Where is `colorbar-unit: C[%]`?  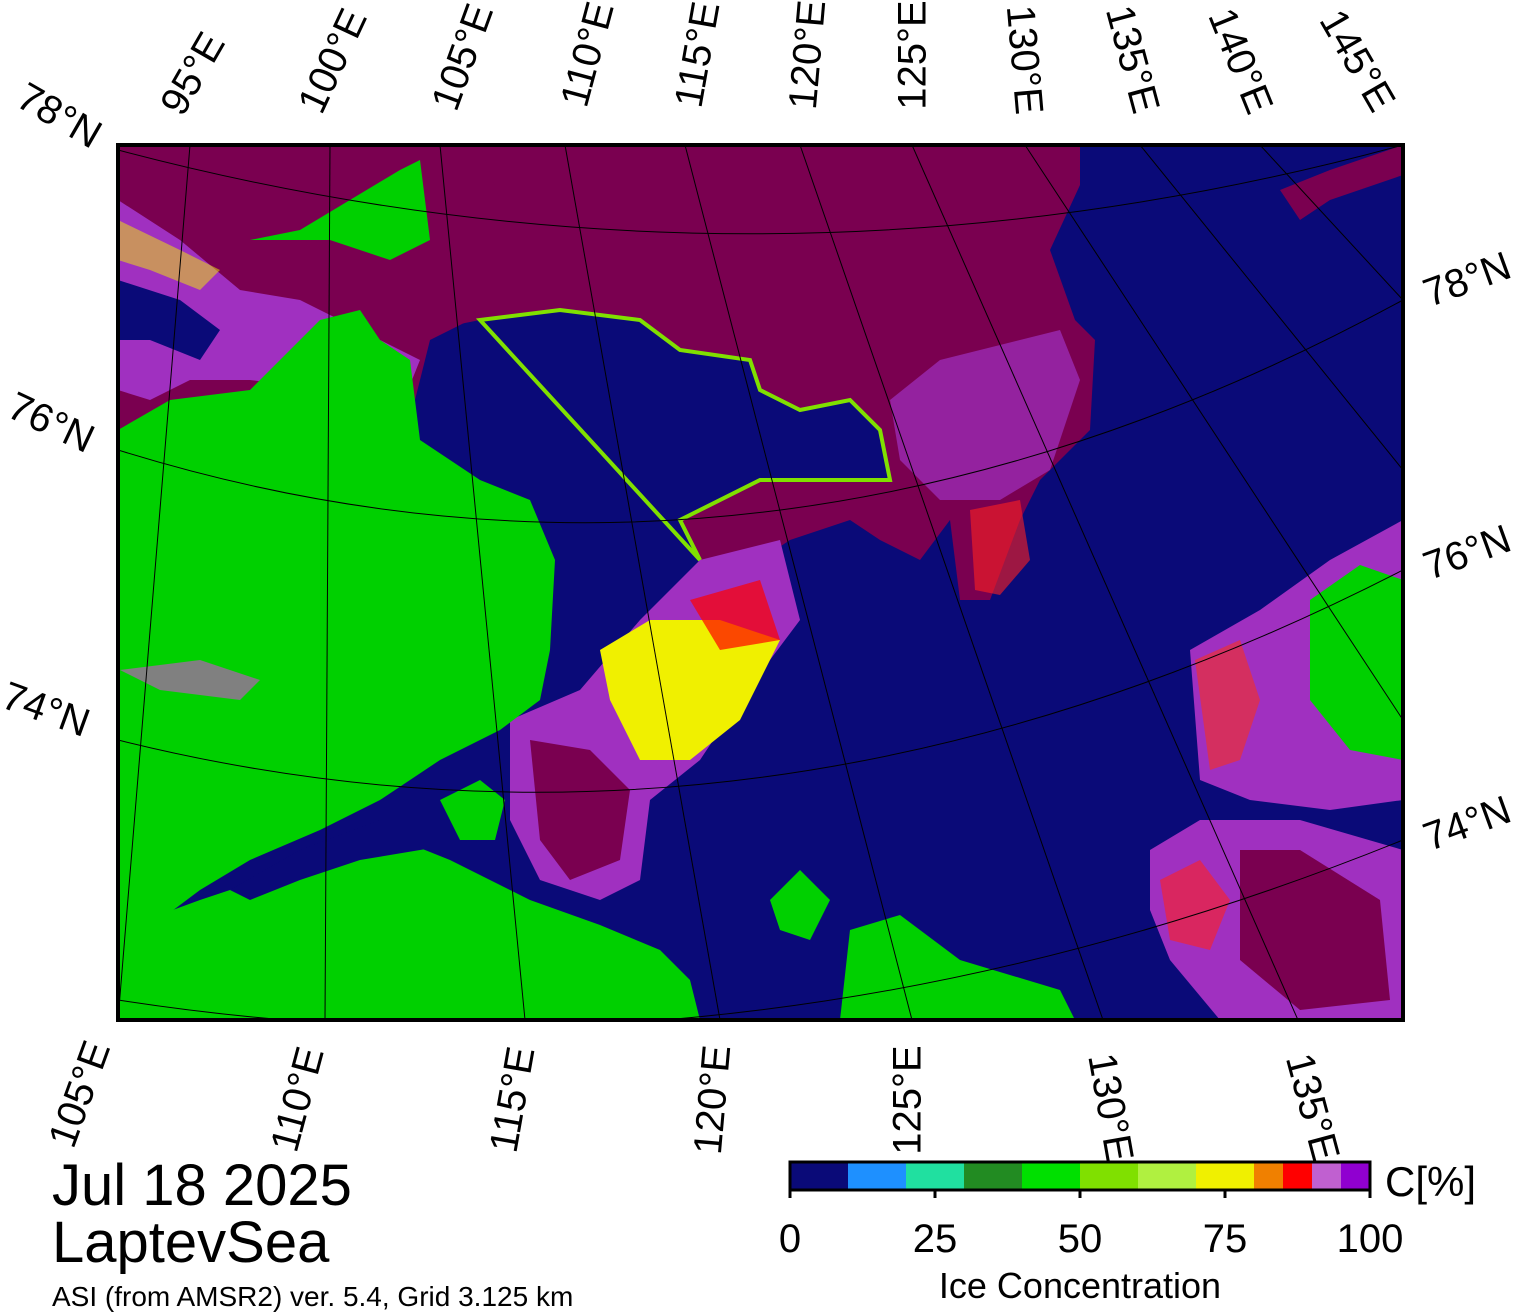 colorbar-unit: C[%] is located at coordinates (1430, 1181).